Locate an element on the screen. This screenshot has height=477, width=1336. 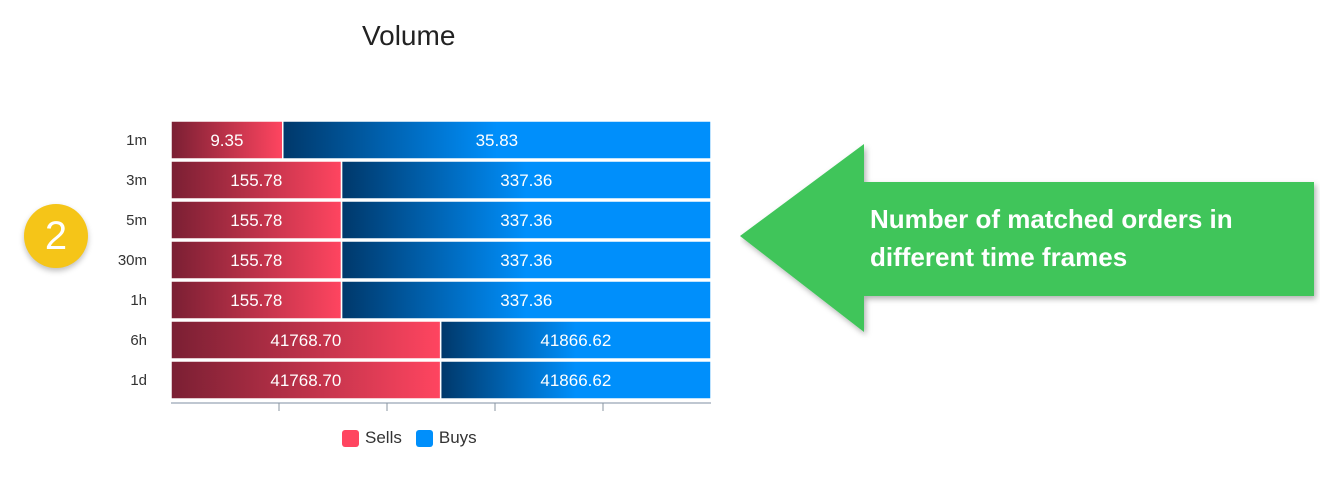
data-label-buys: 35.83 is located at coordinates (497, 140).